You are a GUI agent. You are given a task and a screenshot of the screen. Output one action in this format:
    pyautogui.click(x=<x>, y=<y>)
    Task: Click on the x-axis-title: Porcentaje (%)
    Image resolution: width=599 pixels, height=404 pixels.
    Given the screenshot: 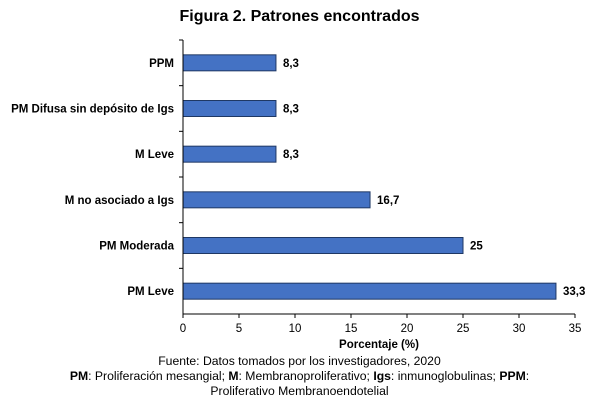 What is the action you would take?
    pyautogui.click(x=379, y=345)
    